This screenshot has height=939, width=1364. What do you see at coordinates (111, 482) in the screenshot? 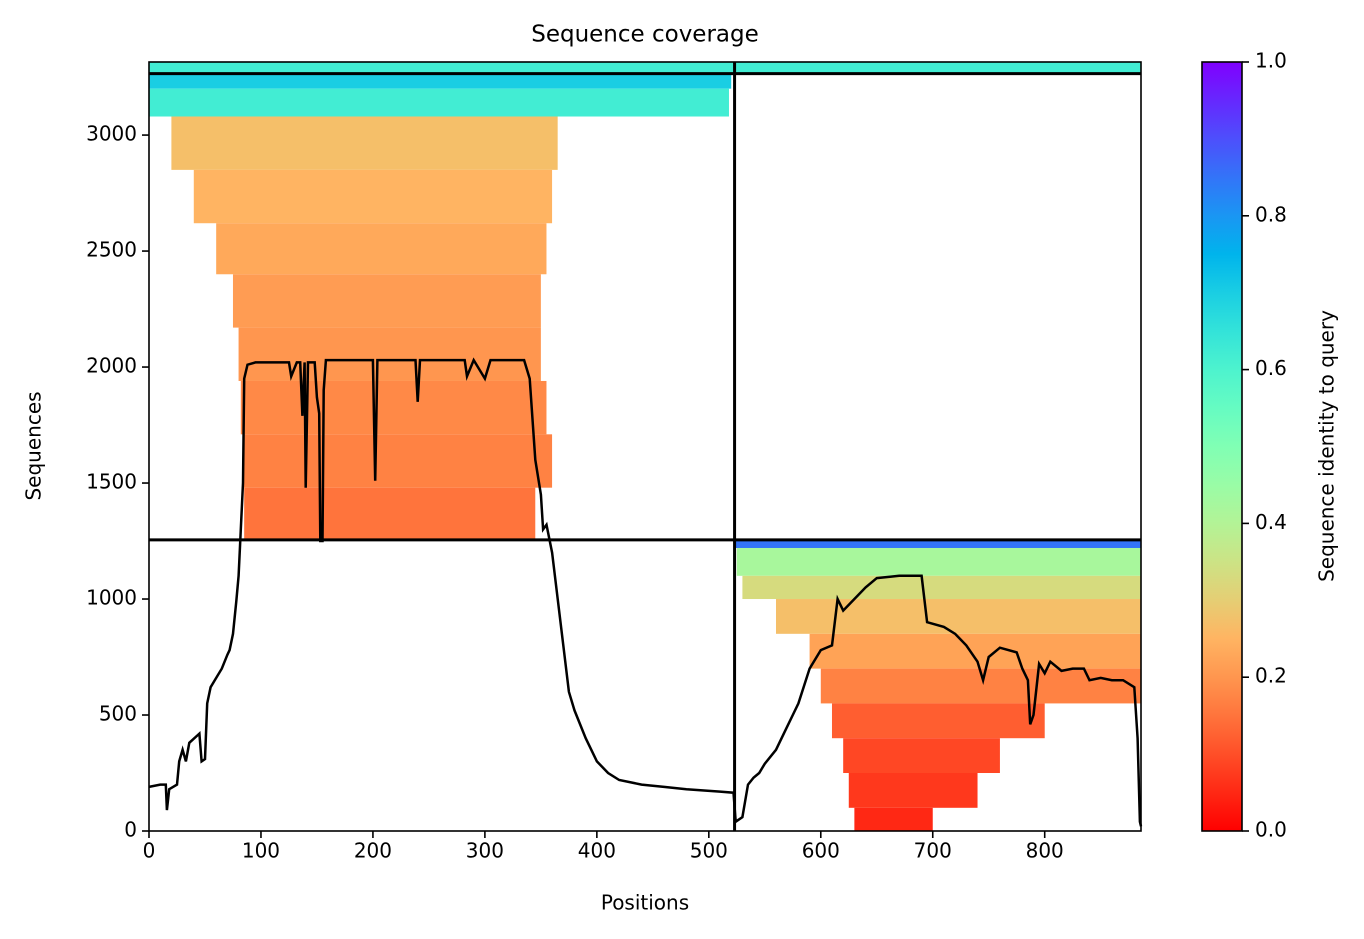
I see `y-tick-label: 1500` at bounding box center [111, 482].